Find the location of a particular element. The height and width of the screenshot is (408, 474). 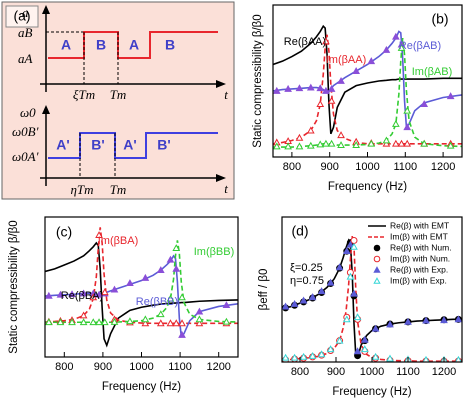

level-label: a is located at coordinates (25, 12).